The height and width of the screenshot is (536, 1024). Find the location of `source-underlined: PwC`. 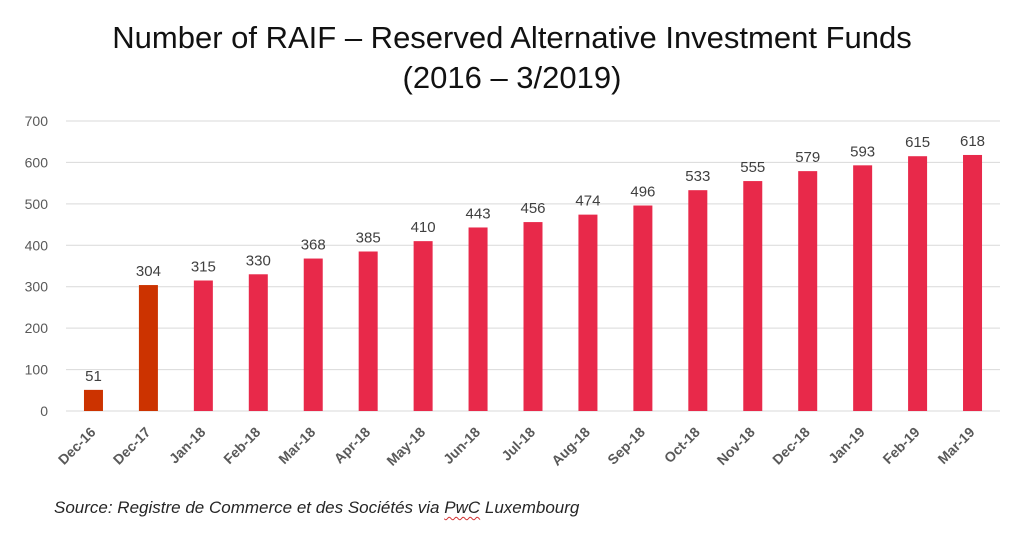

source-underlined: PwC is located at coordinates (462, 507).